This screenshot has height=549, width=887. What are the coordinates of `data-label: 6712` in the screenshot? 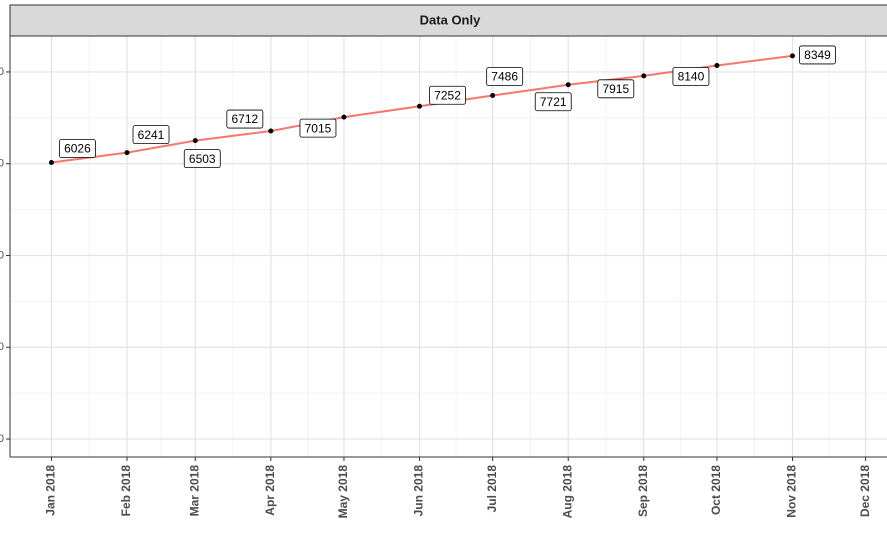 It's located at (244, 119).